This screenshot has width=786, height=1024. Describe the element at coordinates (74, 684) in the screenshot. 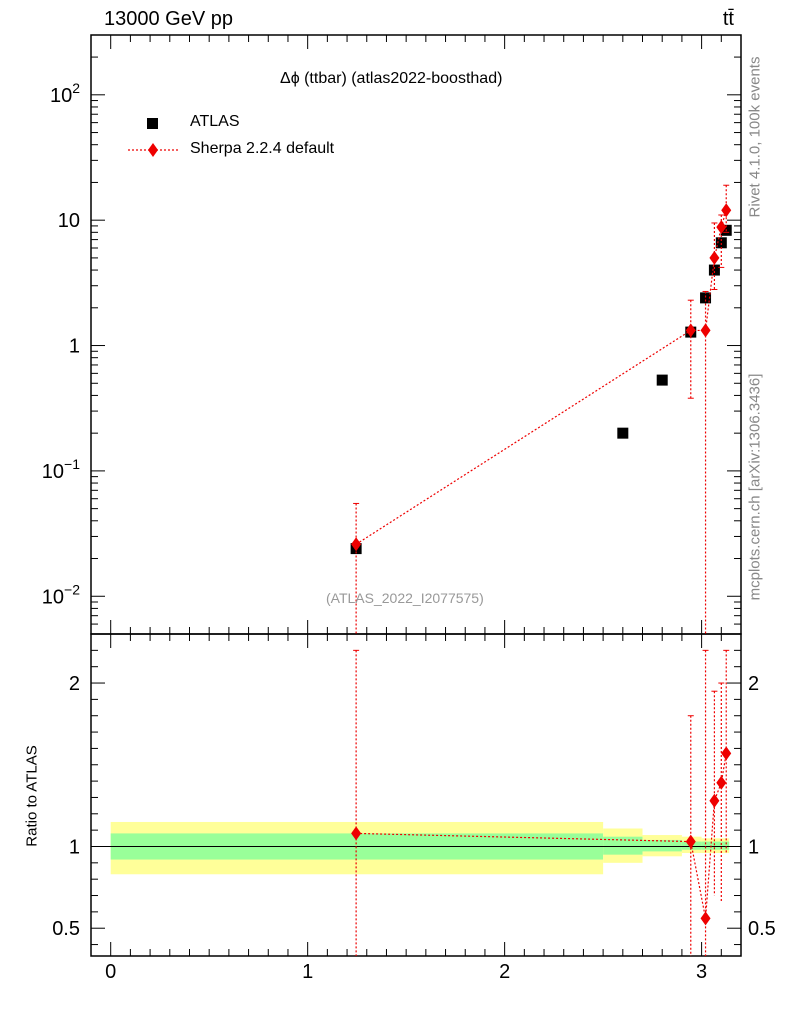

I see `ratio-y-tick-label: 2` at that location.